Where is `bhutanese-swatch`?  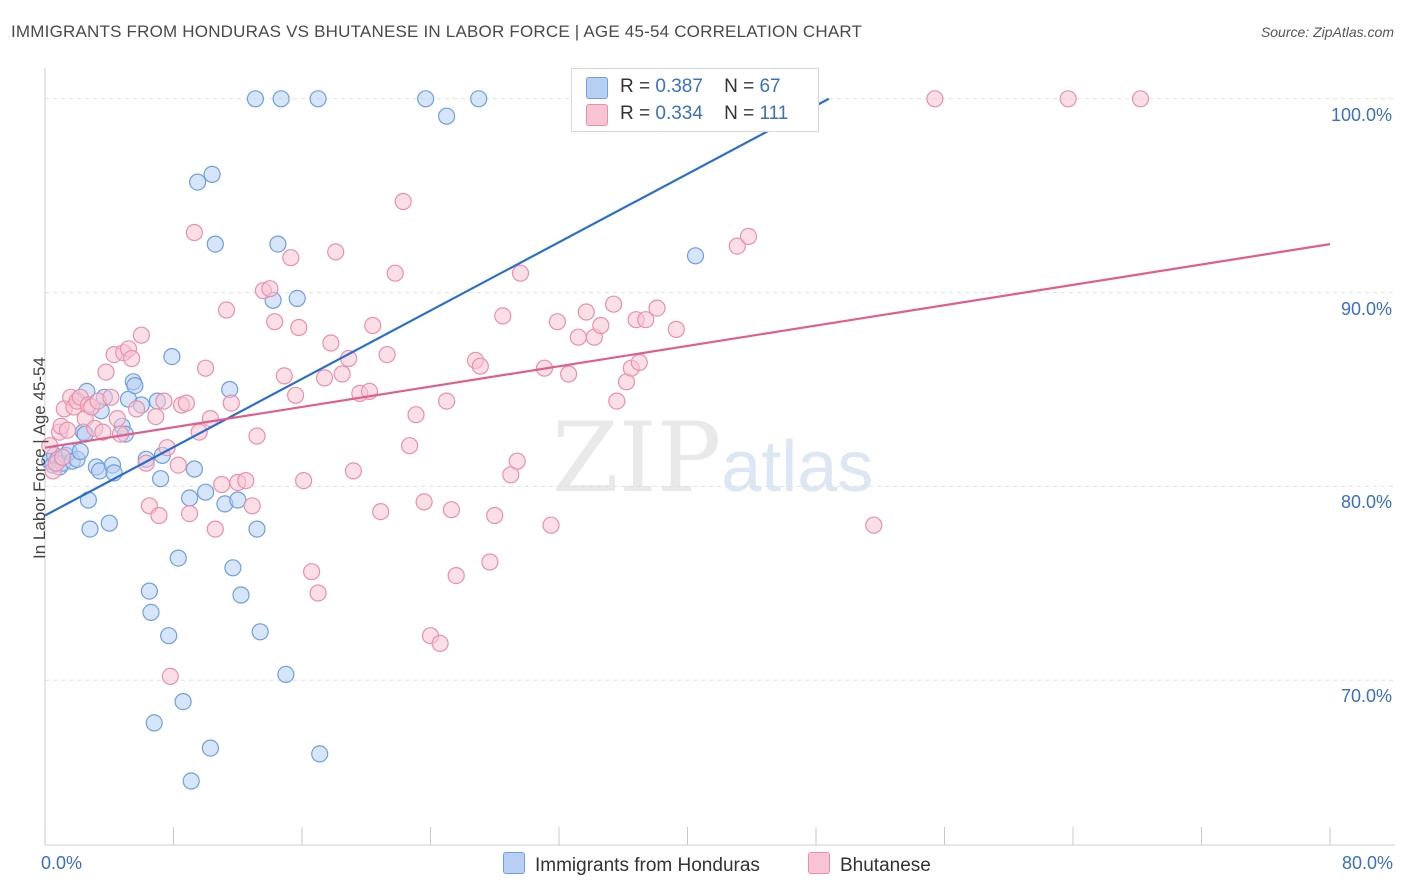 bhutanese-swatch is located at coordinates (597, 115).